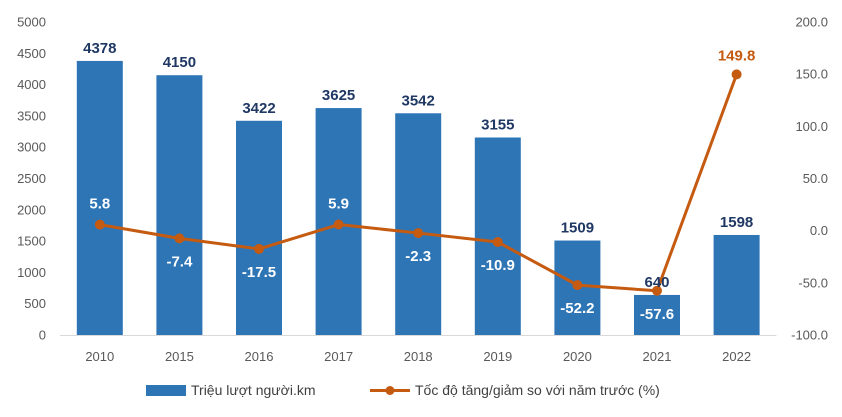 The width and height of the screenshot is (842, 417). What do you see at coordinates (338, 95) in the screenshot?
I see `bar-data-label: 3625` at bounding box center [338, 95].